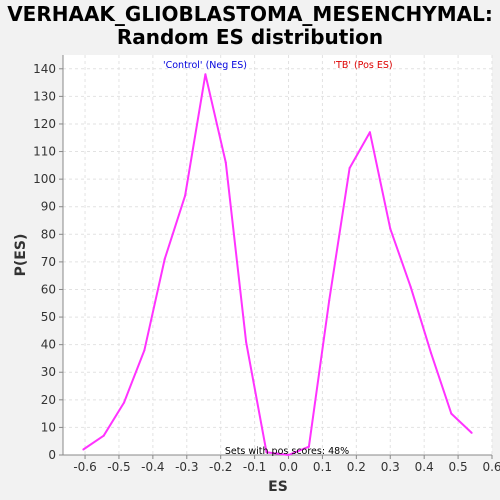  What do you see at coordinates (44, 179) in the screenshot?
I see `y-tick-label: 100` at bounding box center [44, 179].